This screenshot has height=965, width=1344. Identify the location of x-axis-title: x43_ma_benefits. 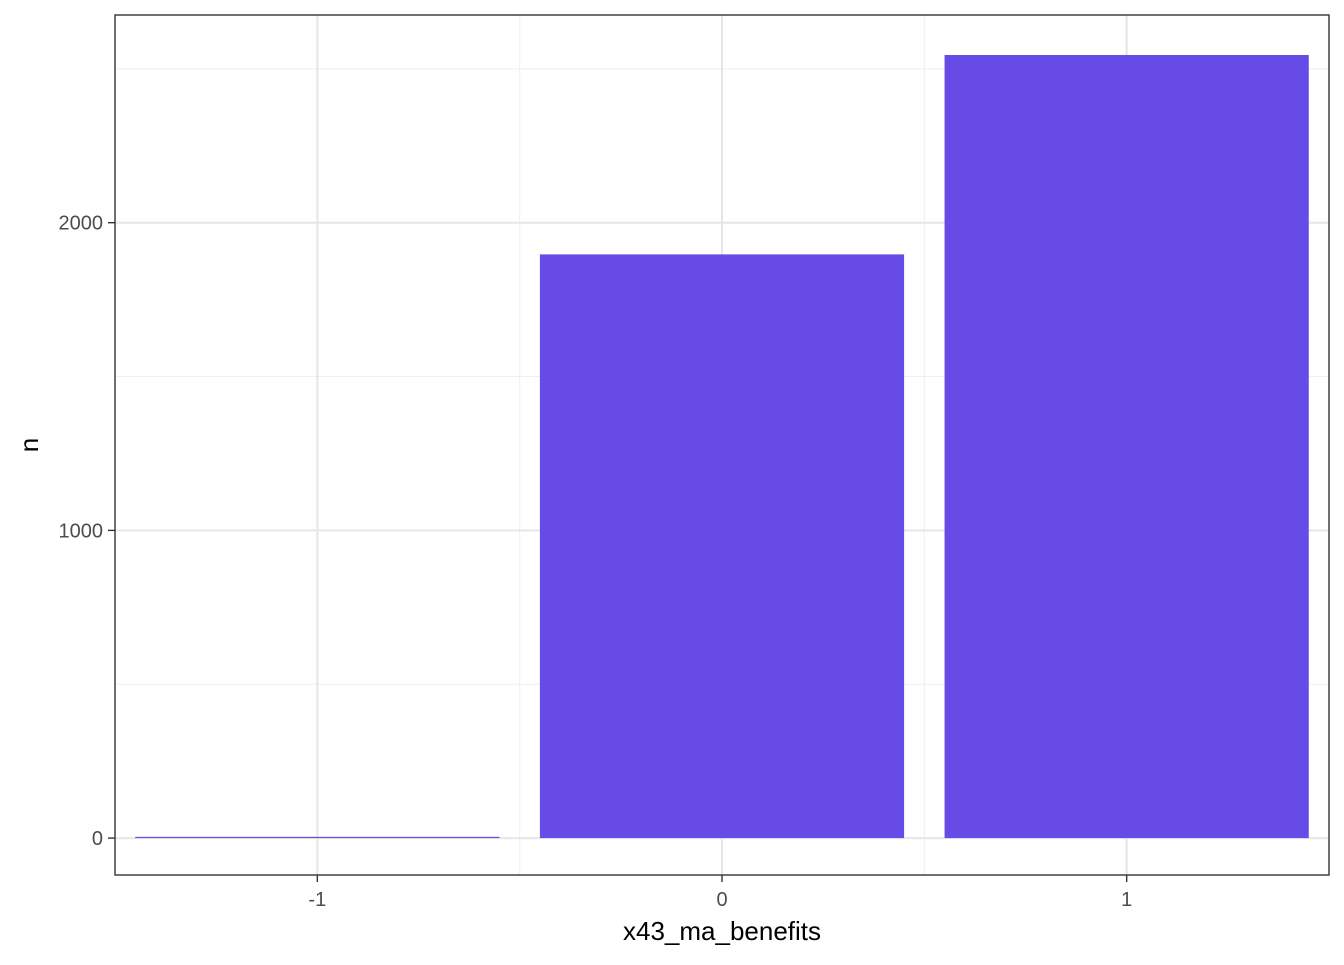
(722, 931).